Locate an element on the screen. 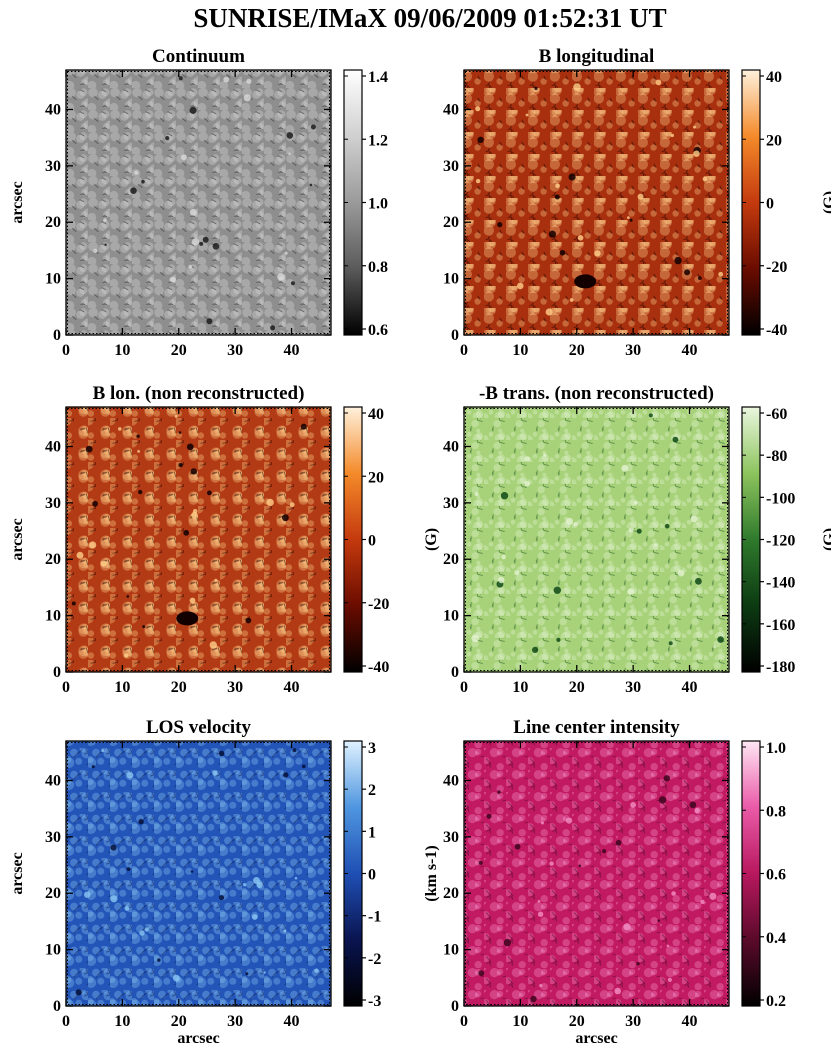 The width and height of the screenshot is (831, 1062). colorbar-tick-label: 2 is located at coordinates (372, 790).